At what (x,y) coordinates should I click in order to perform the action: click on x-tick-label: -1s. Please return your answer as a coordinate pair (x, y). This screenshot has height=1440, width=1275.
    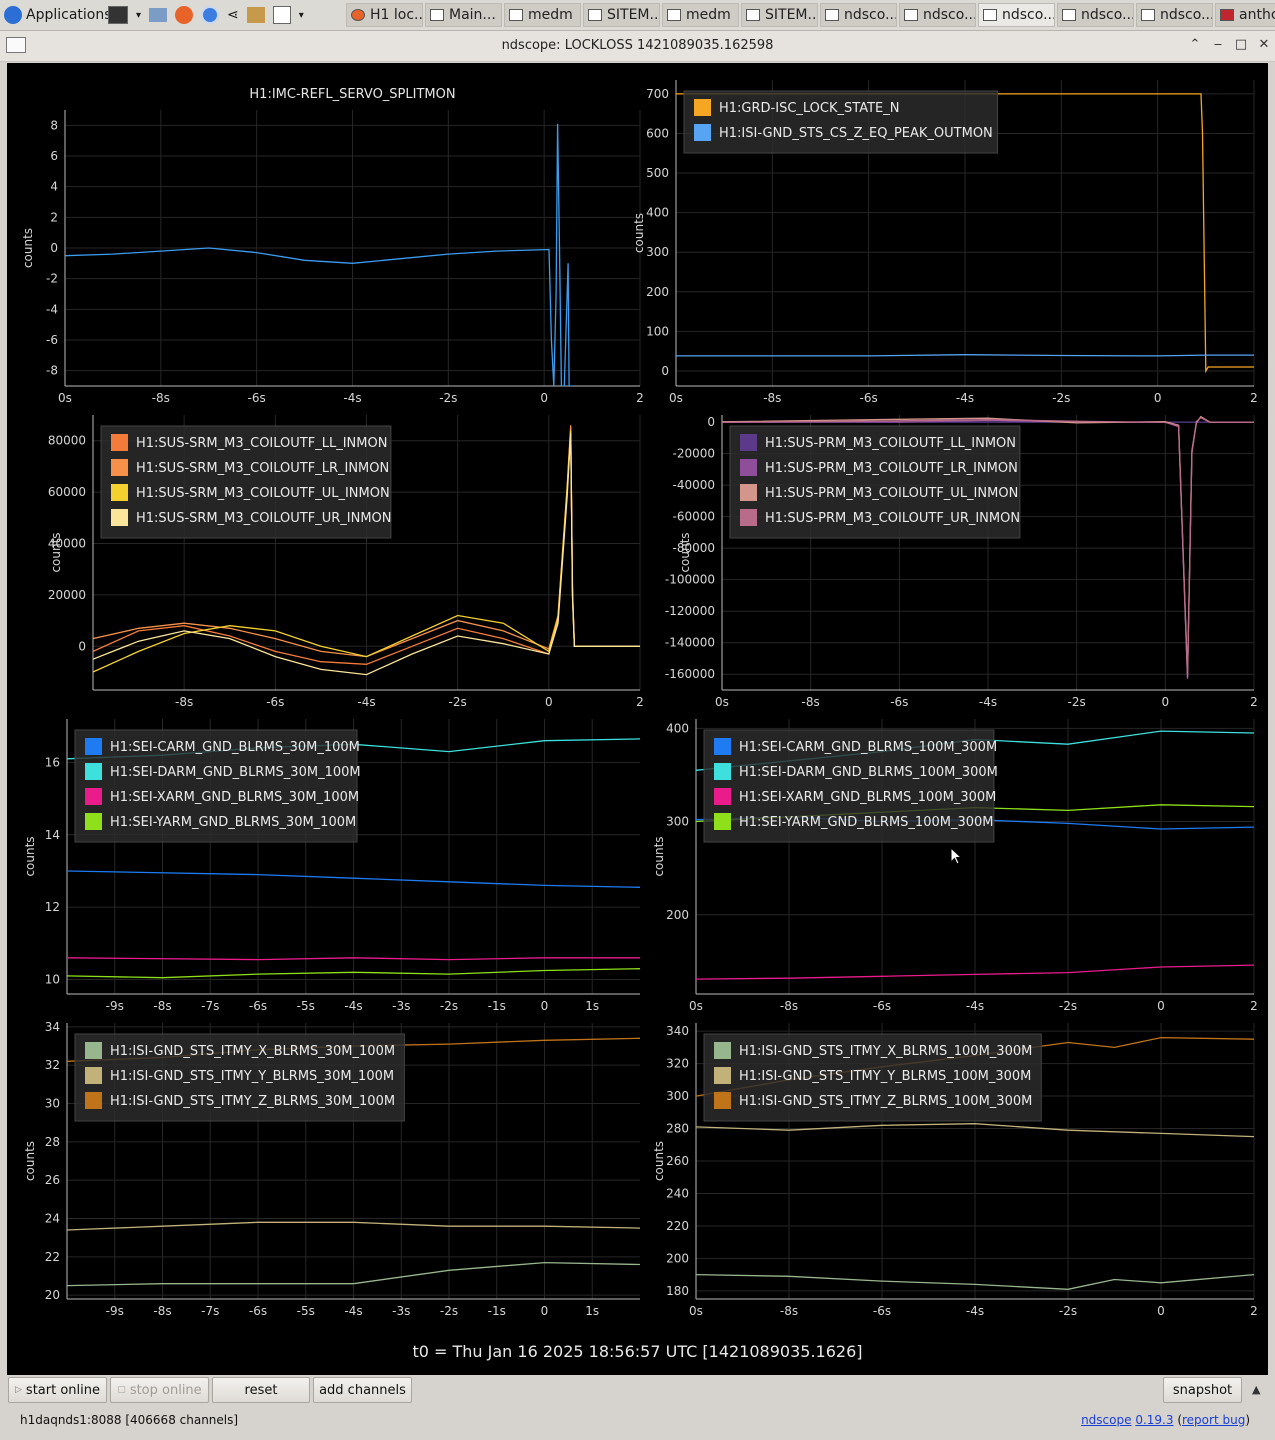
    Looking at the image, I should click on (497, 1311).